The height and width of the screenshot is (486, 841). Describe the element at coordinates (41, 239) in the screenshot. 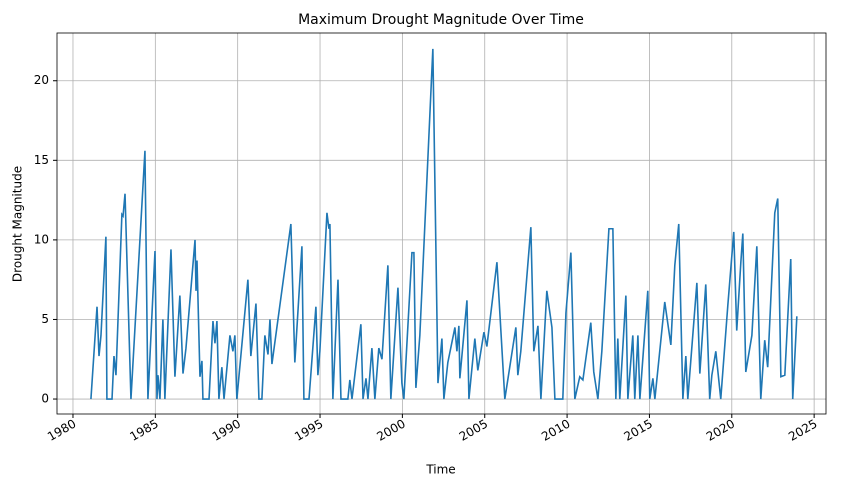

I see `y-tick-label: 10` at that location.